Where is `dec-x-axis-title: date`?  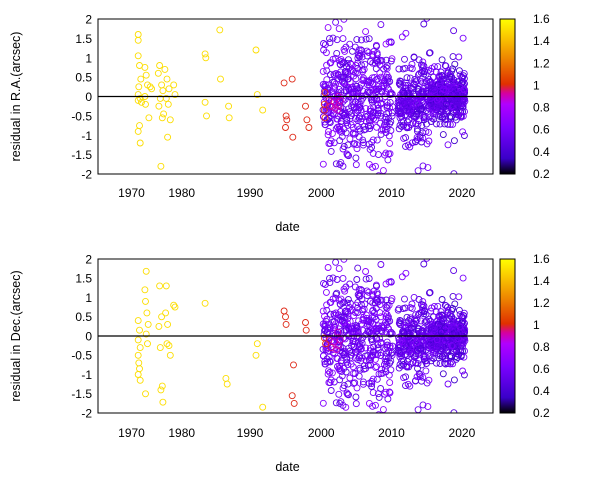 dec-x-axis-title: date is located at coordinates (287, 467).